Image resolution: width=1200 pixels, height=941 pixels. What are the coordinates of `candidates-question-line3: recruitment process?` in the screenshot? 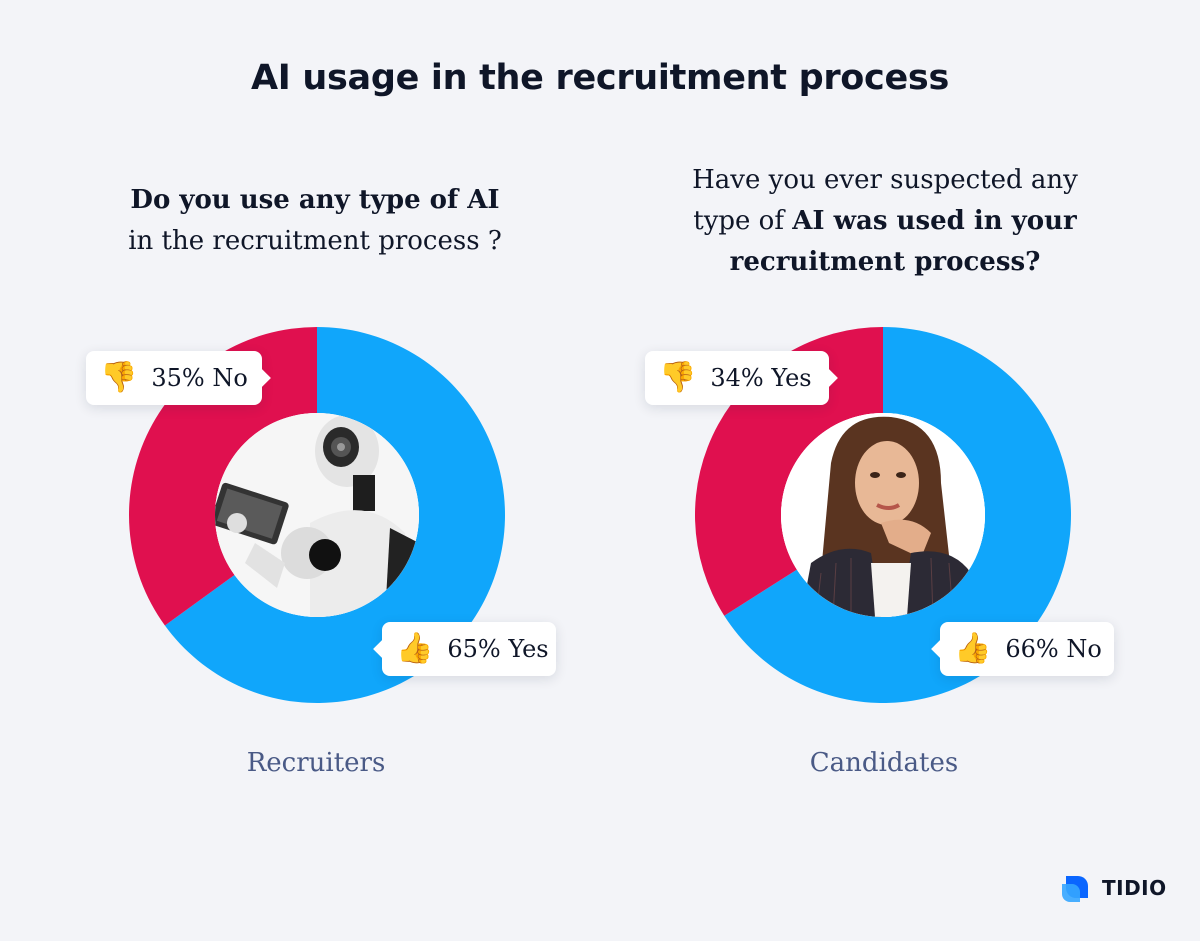 It's located at (885, 262).